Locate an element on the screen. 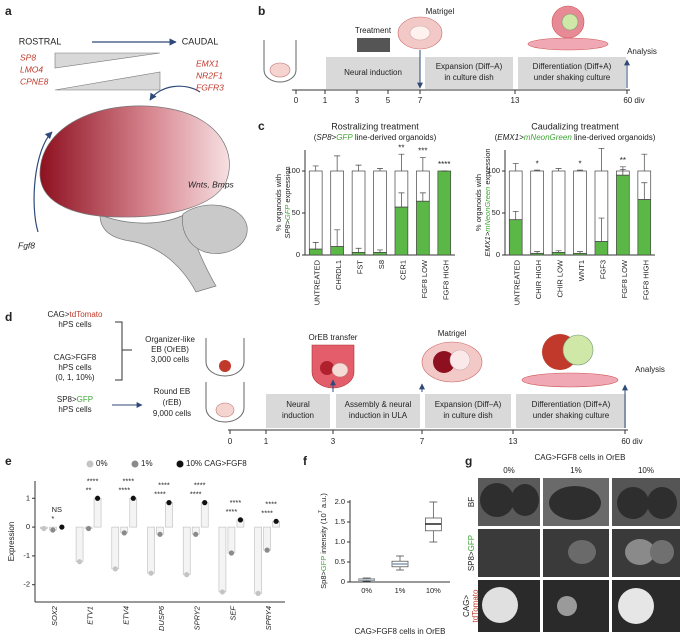 This screenshot has width=685, height=640. gene: CPNE8 is located at coordinates (34, 81).